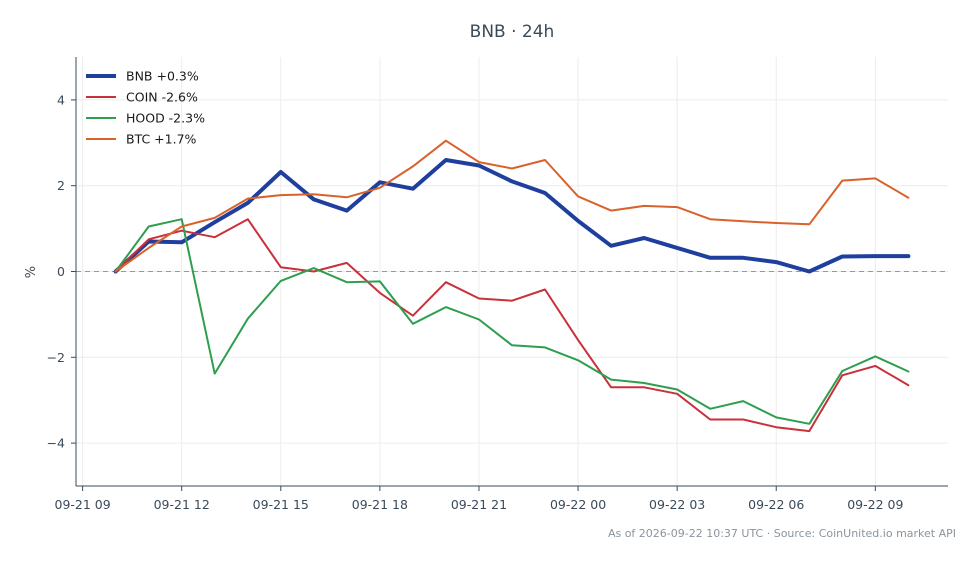  What do you see at coordinates (512, 32) in the screenshot?
I see `chart-title: BNB · 24h` at bounding box center [512, 32].